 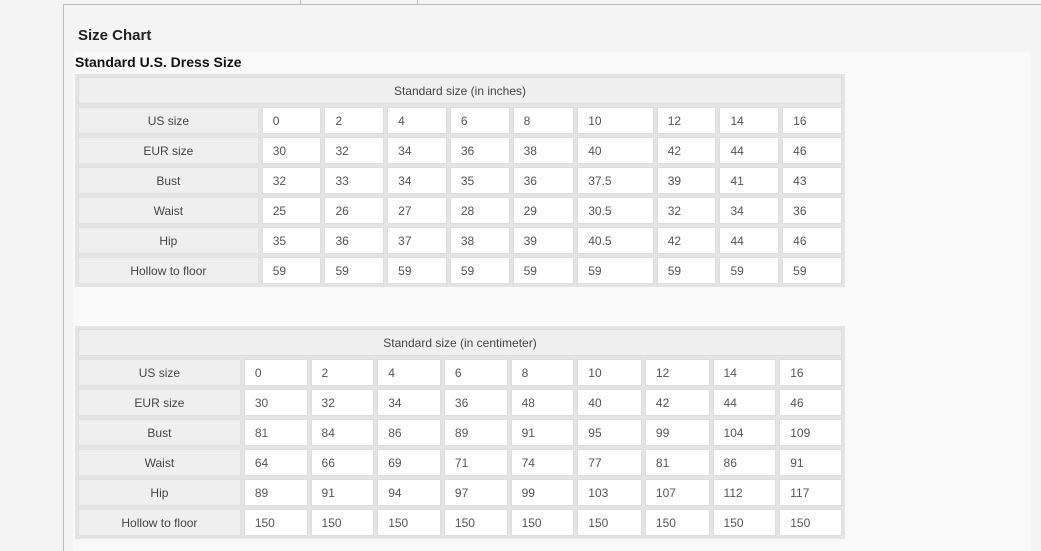 What do you see at coordinates (552, 4) in the screenshot?
I see `top-border` at bounding box center [552, 4].